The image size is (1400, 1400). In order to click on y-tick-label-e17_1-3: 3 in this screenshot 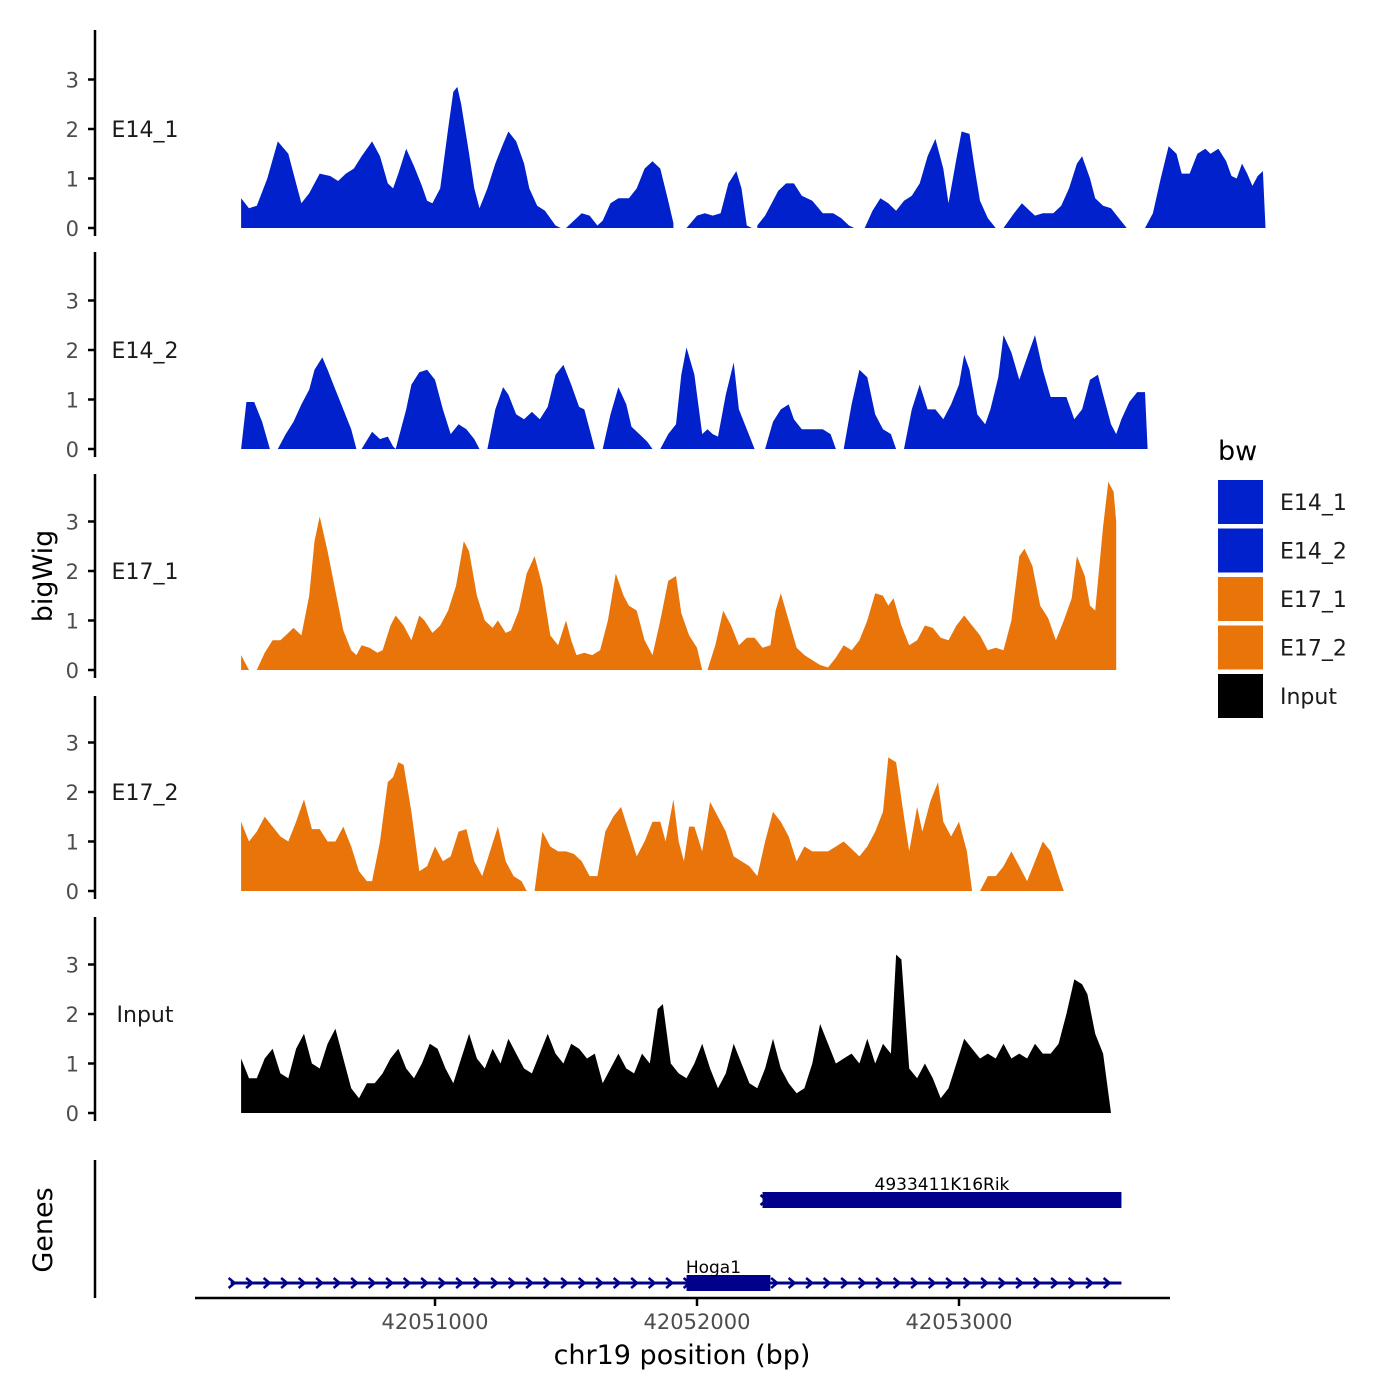, I will do `click(72, 523)`.